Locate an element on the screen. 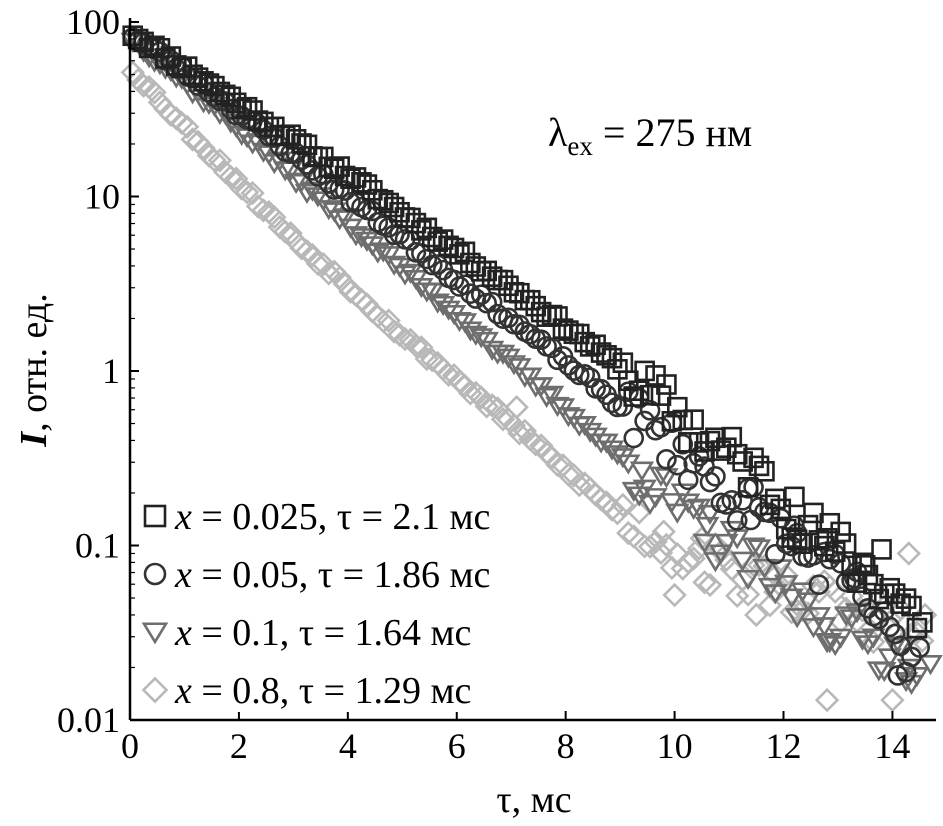  legend-rest: = 0.1, τ = 1.64 мс is located at coordinates (332, 633).